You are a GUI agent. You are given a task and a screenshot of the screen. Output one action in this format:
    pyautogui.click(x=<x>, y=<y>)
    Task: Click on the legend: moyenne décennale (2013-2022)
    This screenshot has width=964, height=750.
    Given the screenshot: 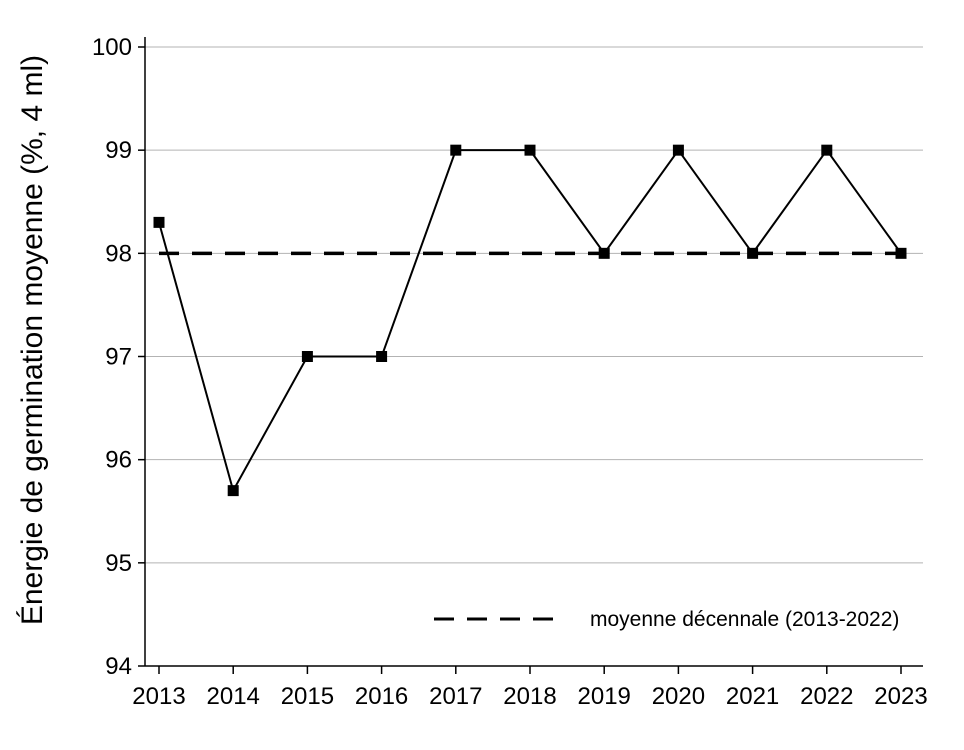 What is the action you would take?
    pyautogui.click(x=666, y=619)
    